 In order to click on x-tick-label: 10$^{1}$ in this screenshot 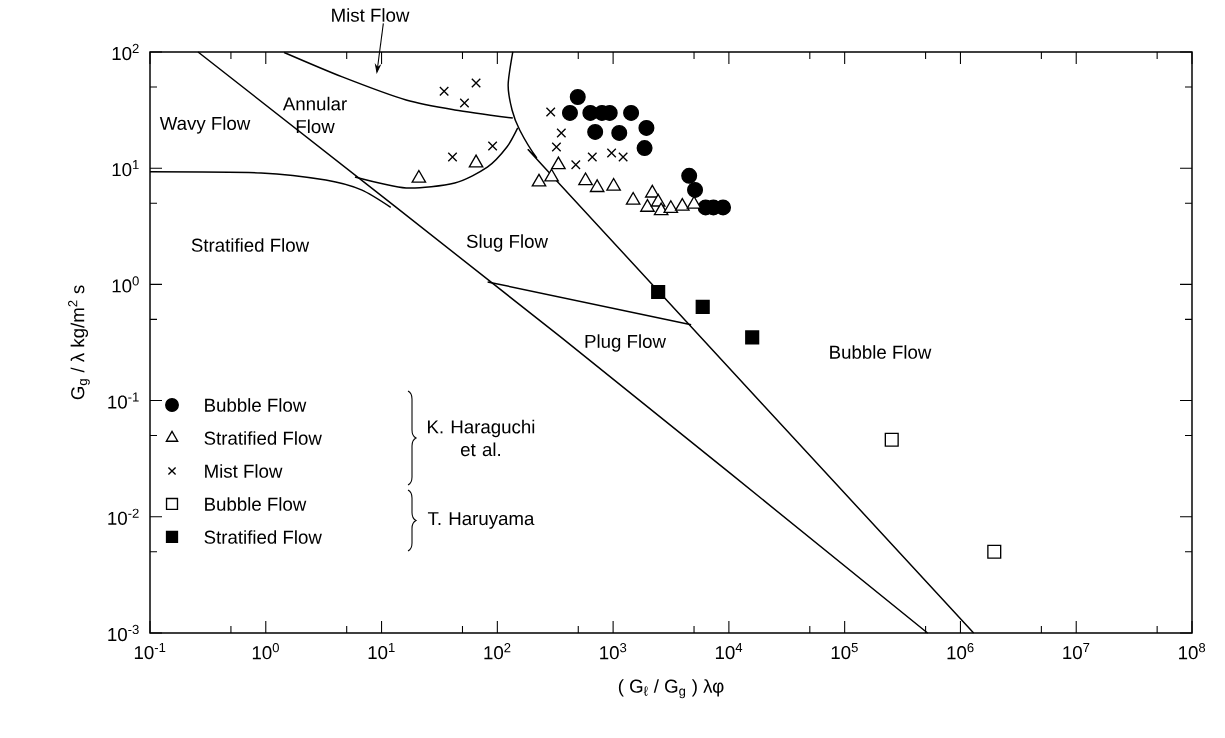, I will do `click(381, 651)`.